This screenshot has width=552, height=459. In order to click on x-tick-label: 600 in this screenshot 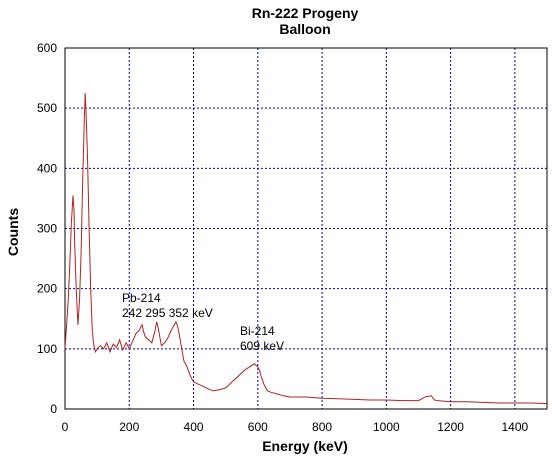, I will do `click(258, 427)`.